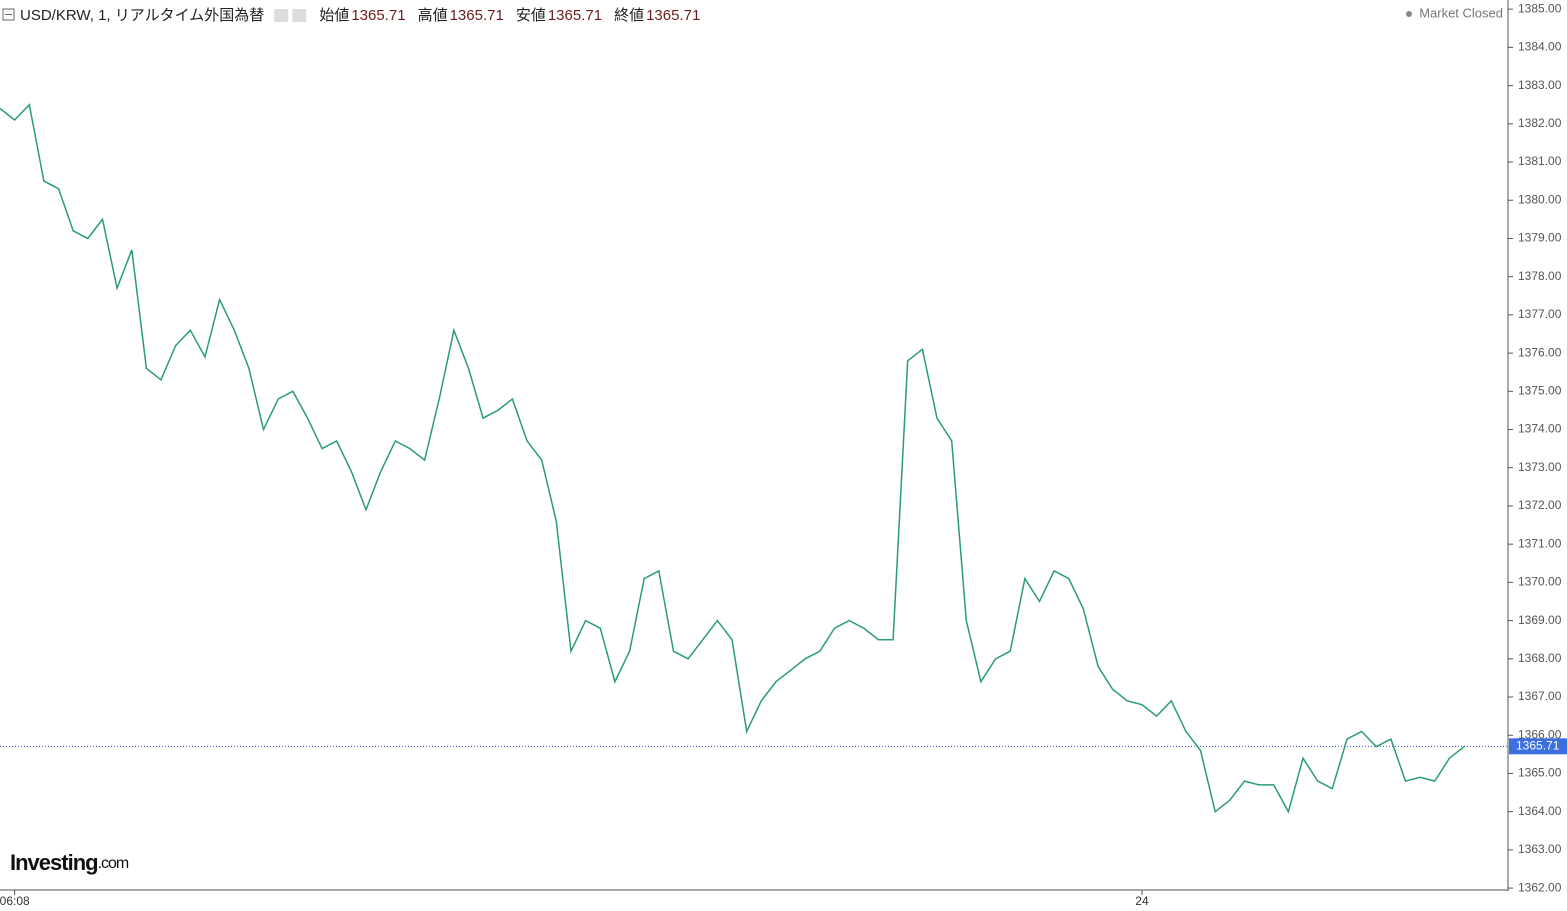  What do you see at coordinates (629, 15) in the screenshot?
I see `ohlc-label: 終値` at bounding box center [629, 15].